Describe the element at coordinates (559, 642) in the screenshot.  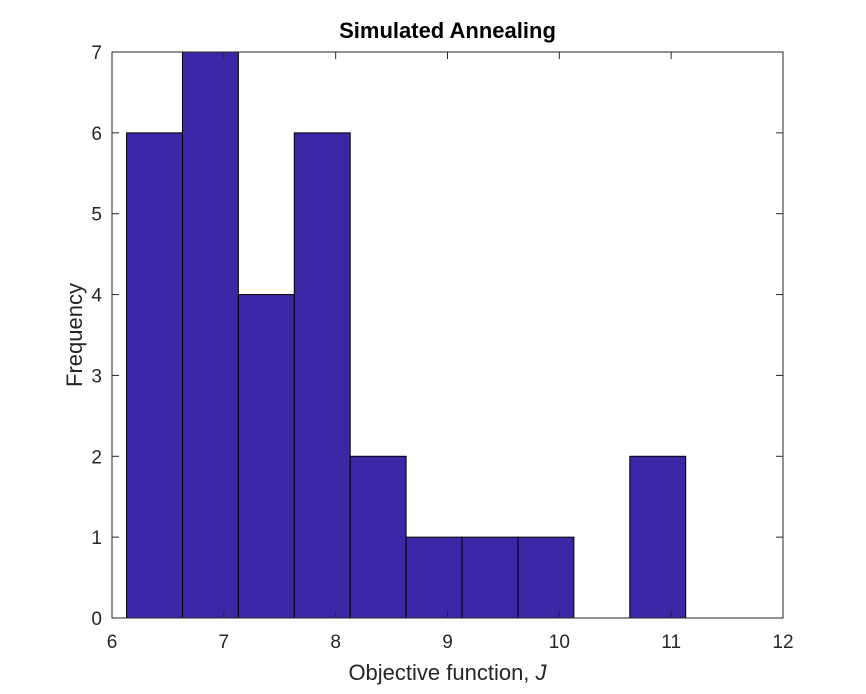
I see `x-tick-label: 10` at that location.